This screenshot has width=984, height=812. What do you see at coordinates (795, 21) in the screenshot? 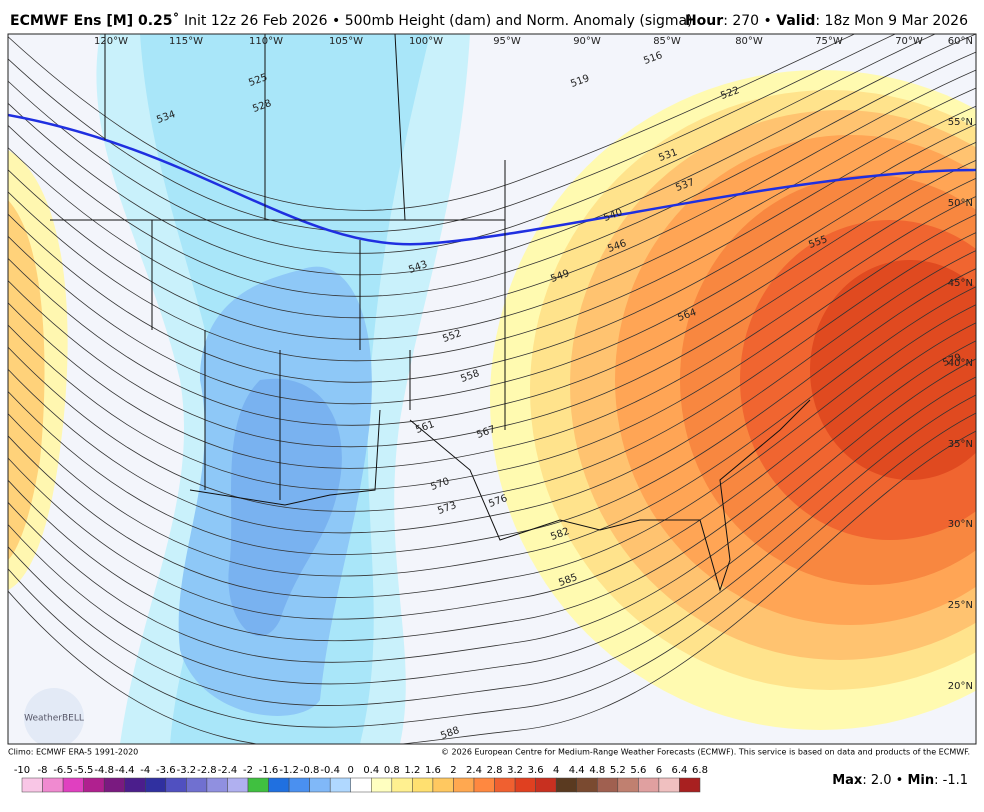
I see `valid-label: Valid` at bounding box center [795, 21].